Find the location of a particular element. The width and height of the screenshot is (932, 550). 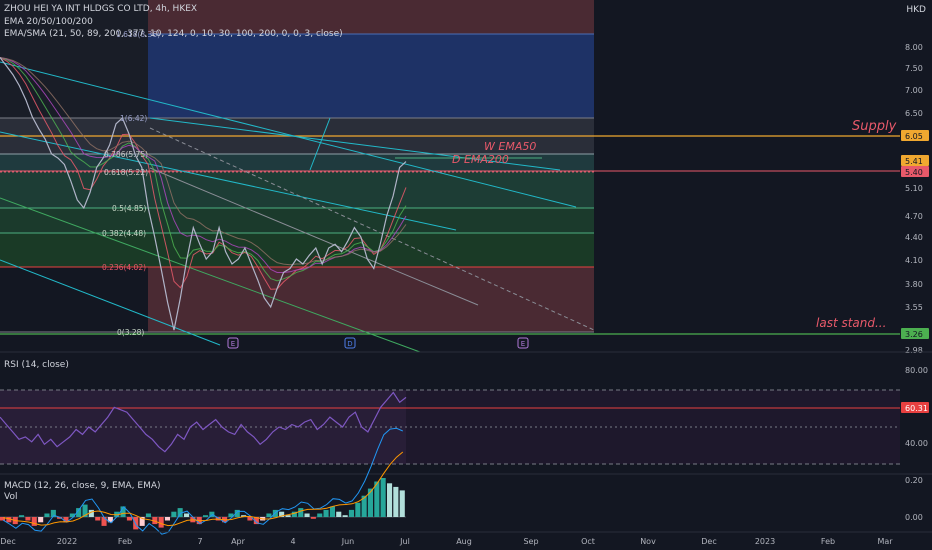

event-marker-label-1: D is located at coordinates (349, 344).